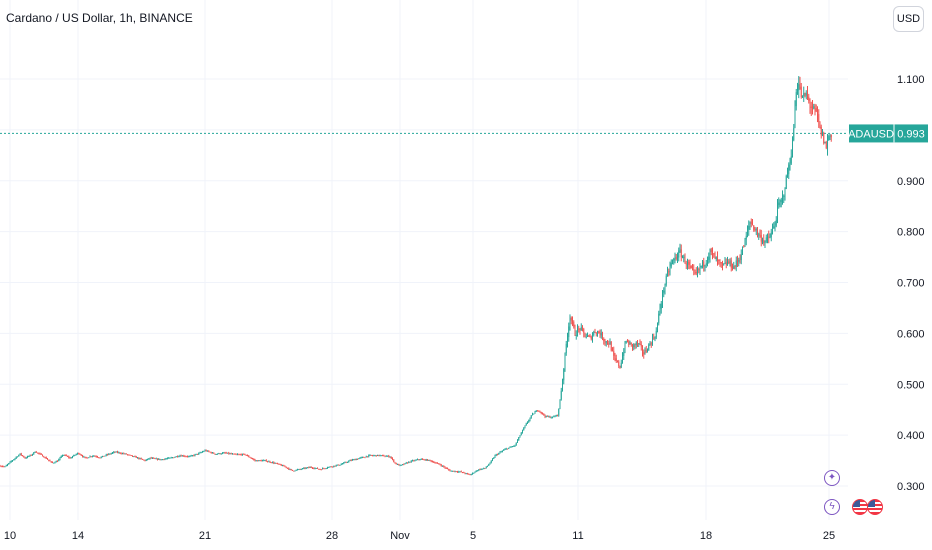 Image resolution: width=932 pixels, height=550 pixels. I want to click on currency-button: USD, so click(908, 19).